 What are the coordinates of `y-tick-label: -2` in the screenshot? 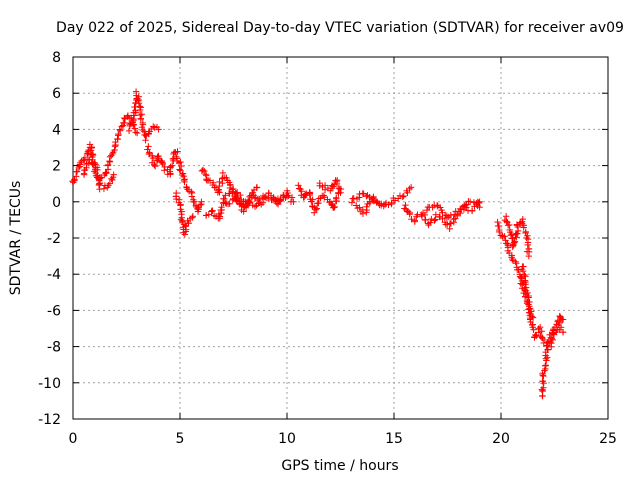 It's located at (54, 239).